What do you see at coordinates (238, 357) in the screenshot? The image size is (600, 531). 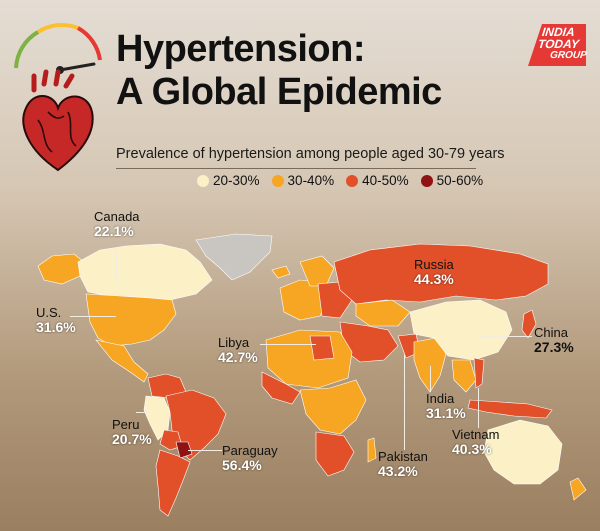 I see `country-value: 42.7%` at bounding box center [238, 357].